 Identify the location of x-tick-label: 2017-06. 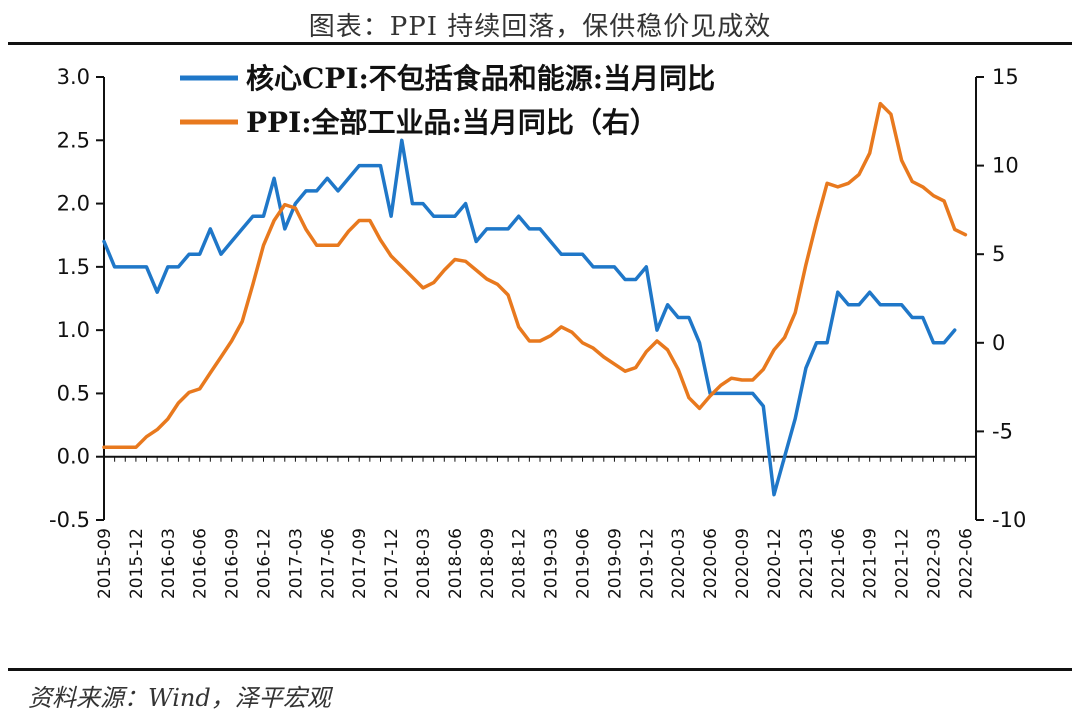
(328, 563).